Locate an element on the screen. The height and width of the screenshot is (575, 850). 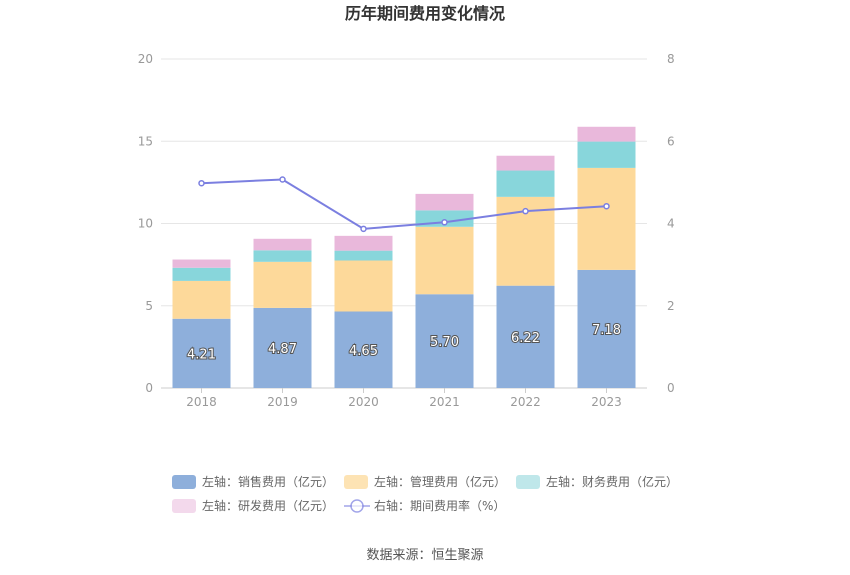
left-axis-ticks: 0 5 10 15 20 is located at coordinates (145, 223).